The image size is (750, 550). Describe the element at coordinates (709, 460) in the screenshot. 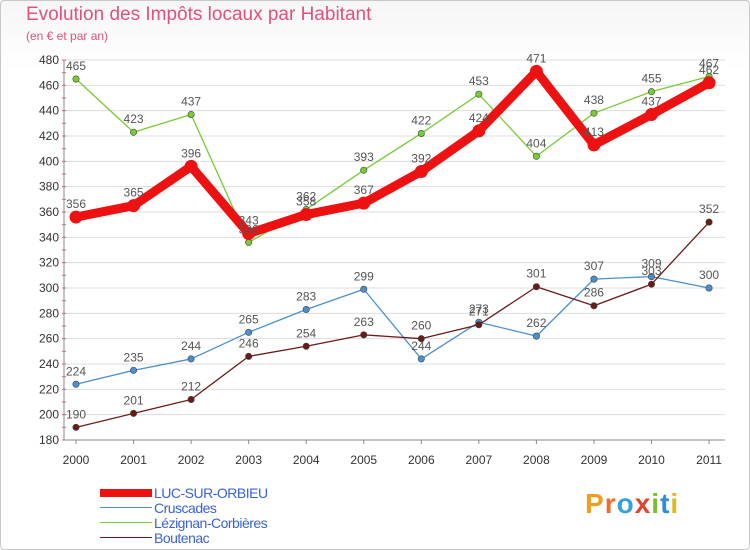

I see `x-tick-label: 2011` at that location.